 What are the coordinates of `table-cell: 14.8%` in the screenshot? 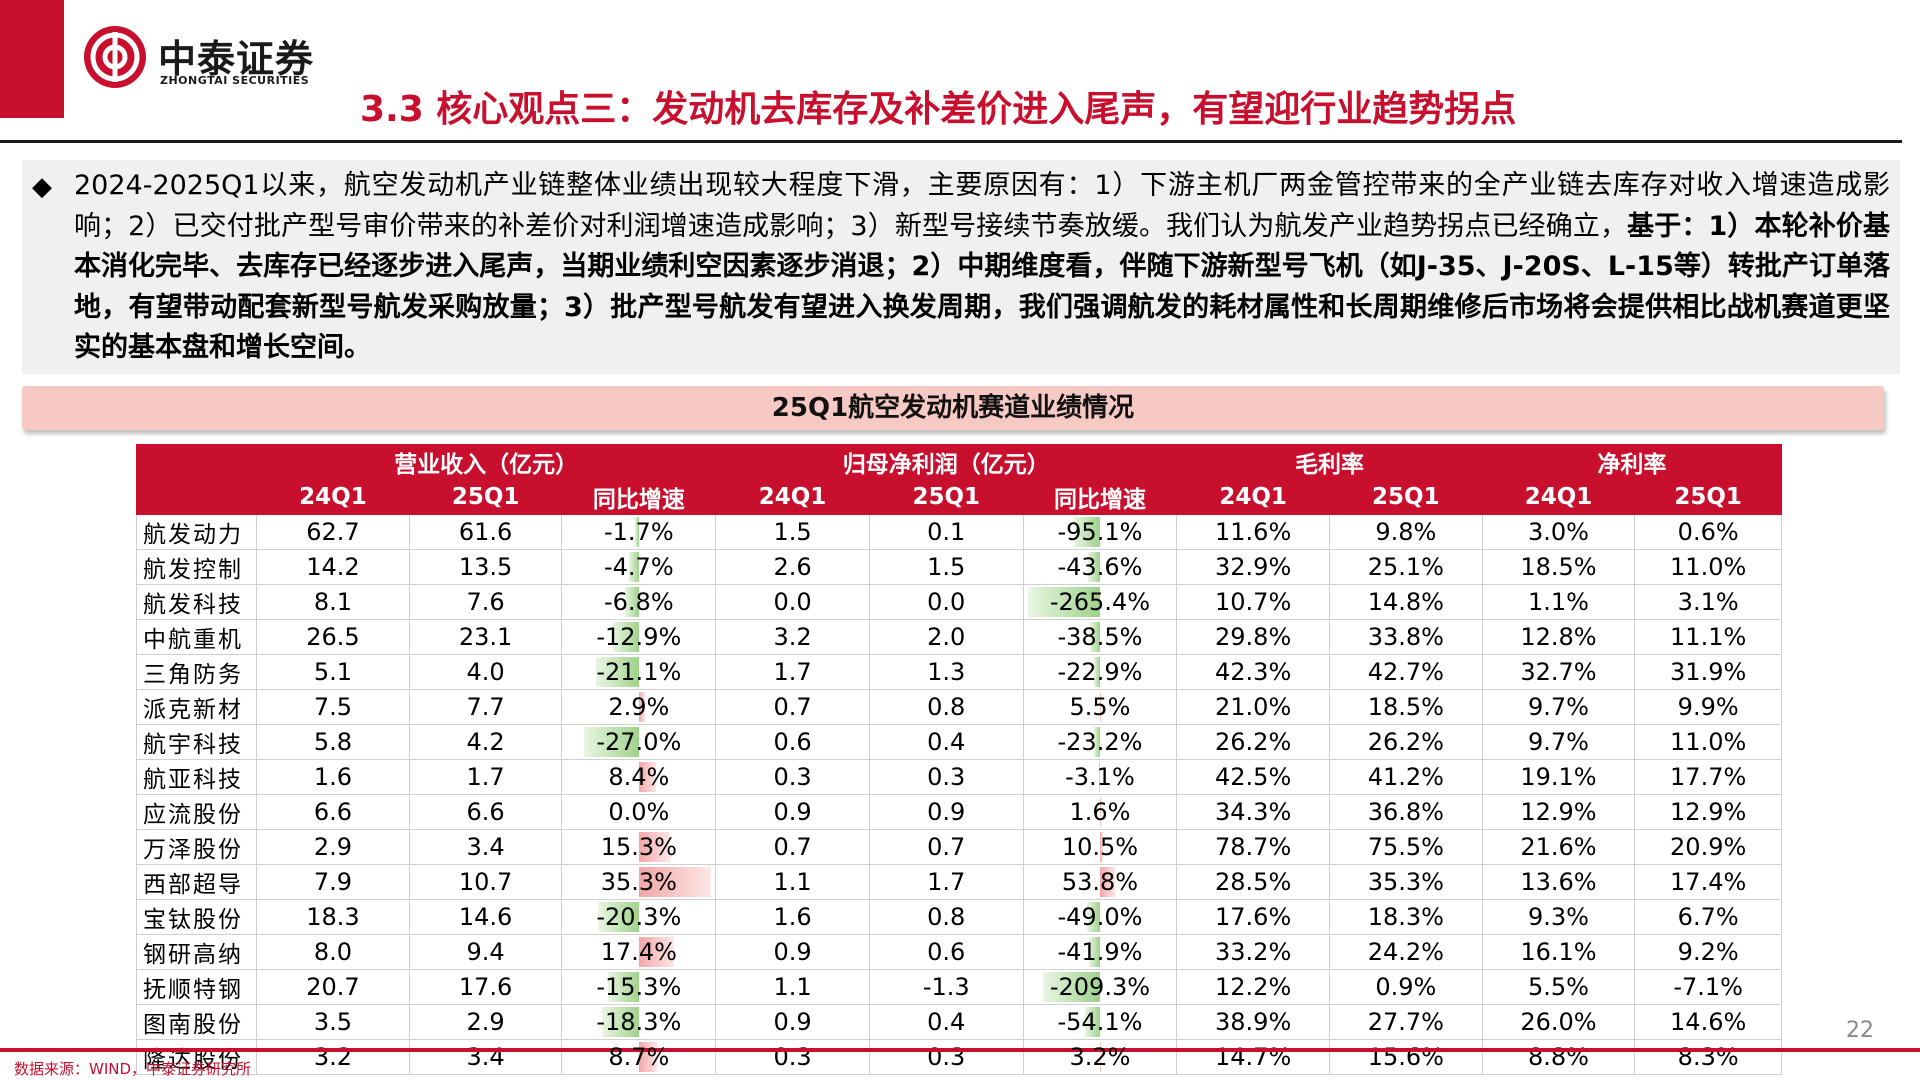 It's located at (1405, 602).